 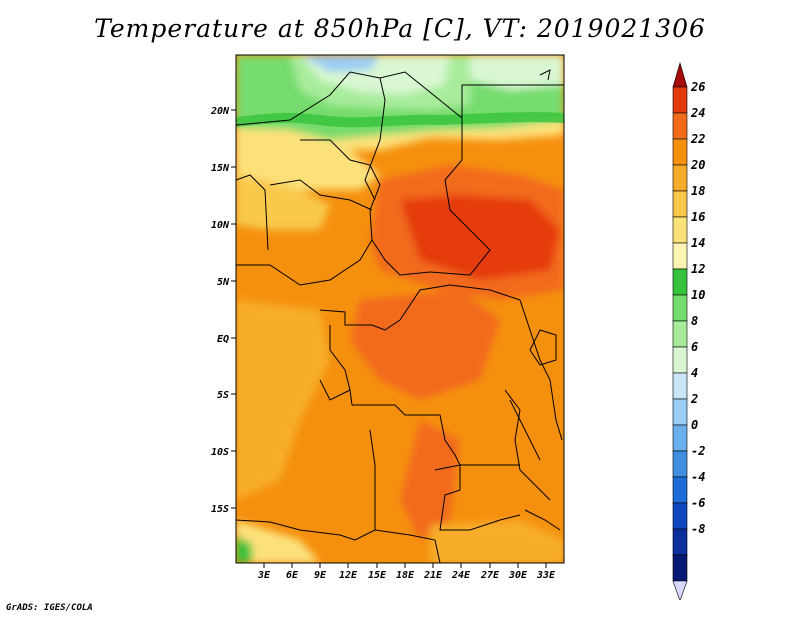 I want to click on colorbar-label: 26, so click(x=697, y=87).